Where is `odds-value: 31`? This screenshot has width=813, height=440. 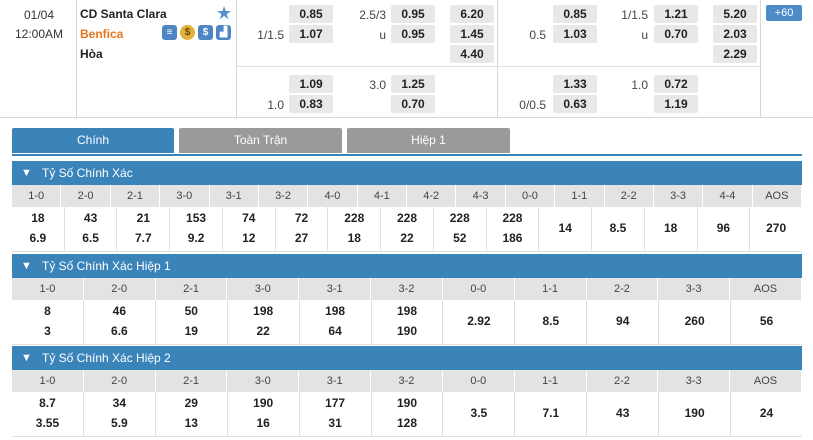
odds-value: 31 is located at coordinates (335, 423).